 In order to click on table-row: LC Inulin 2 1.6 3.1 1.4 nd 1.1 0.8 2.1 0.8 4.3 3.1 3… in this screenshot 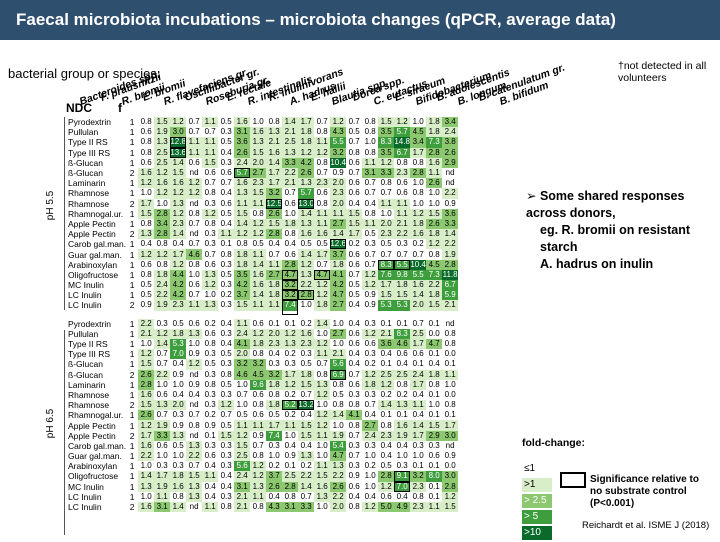, I will do `click(263, 507)`.